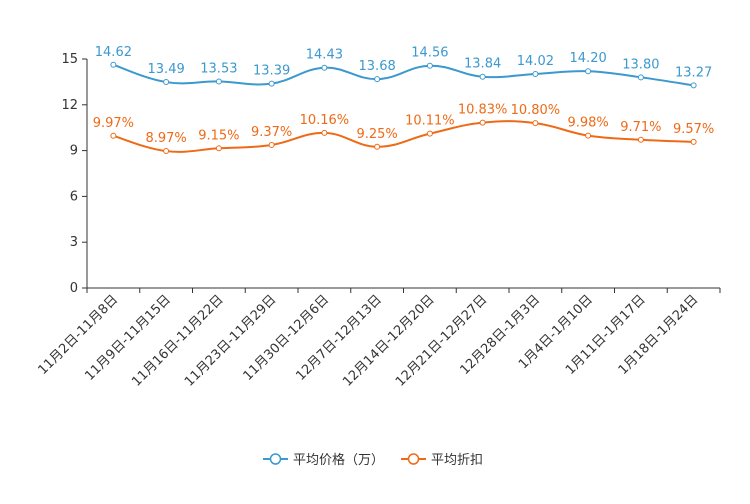  I want to click on discount-data-label: 9.98%, so click(587, 123).